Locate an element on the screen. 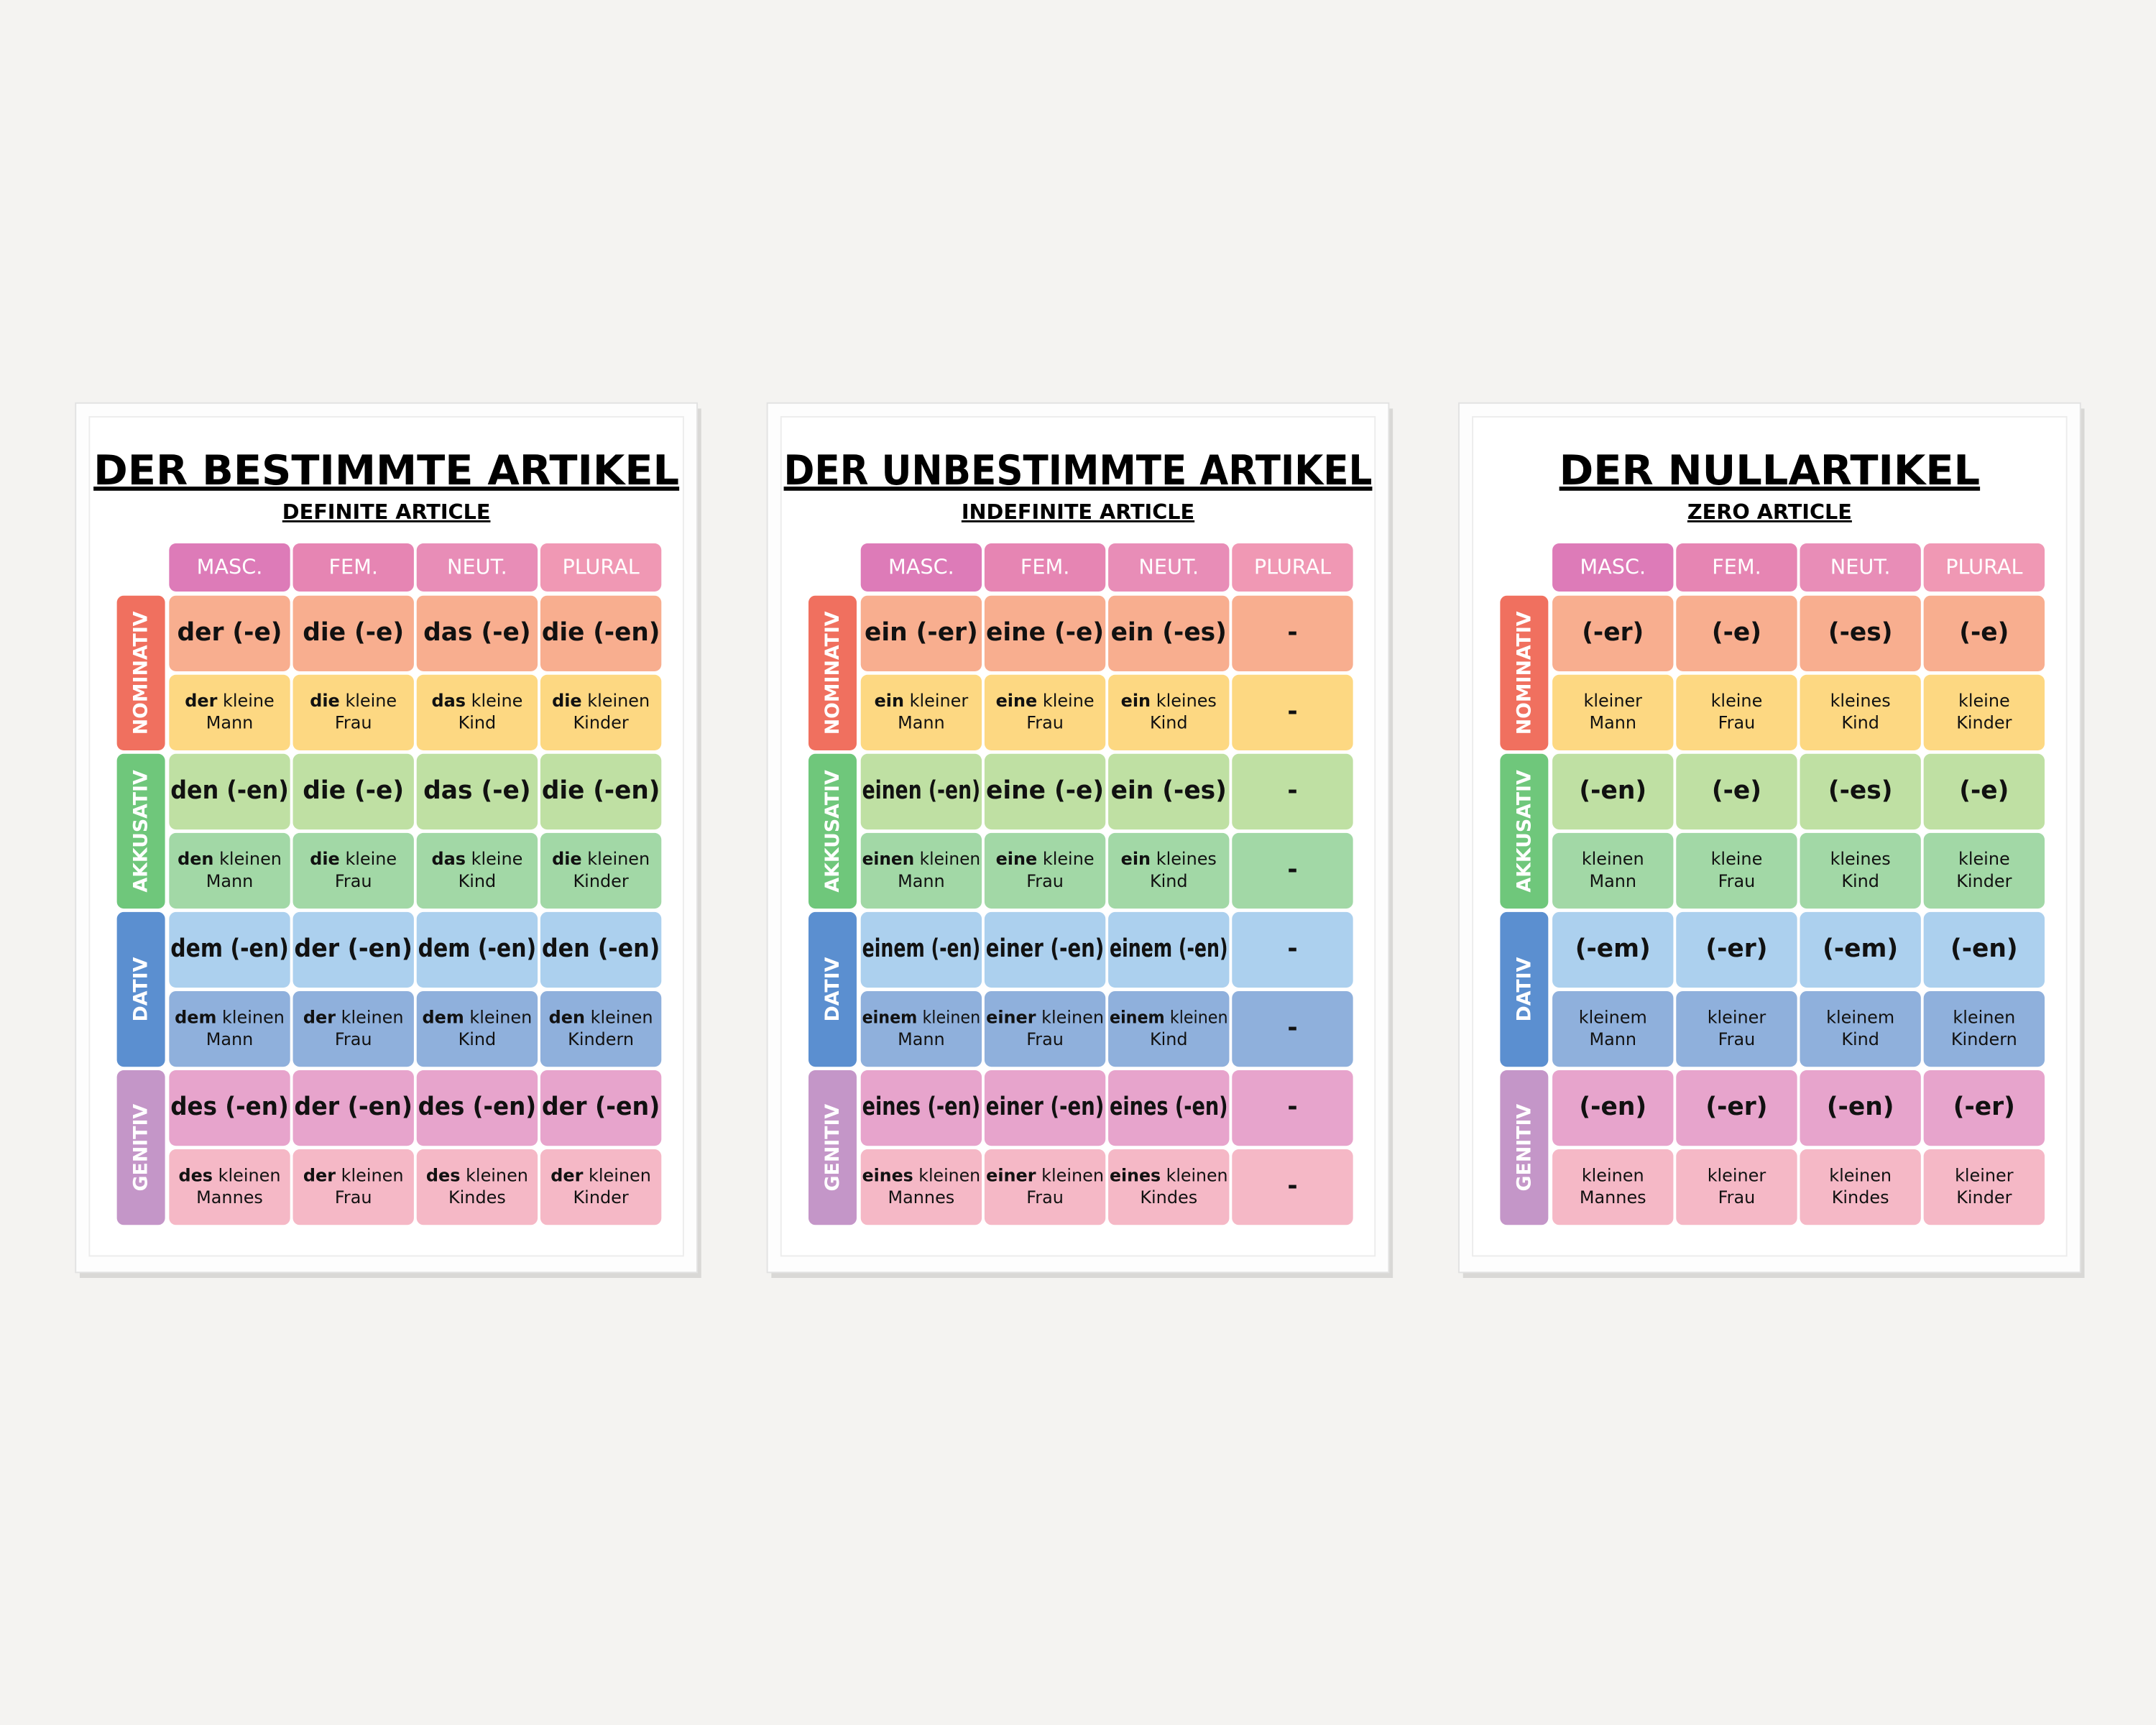 This screenshot has height=1725, width=2156. form: eines (-en) is located at coordinates (1169, 1106).